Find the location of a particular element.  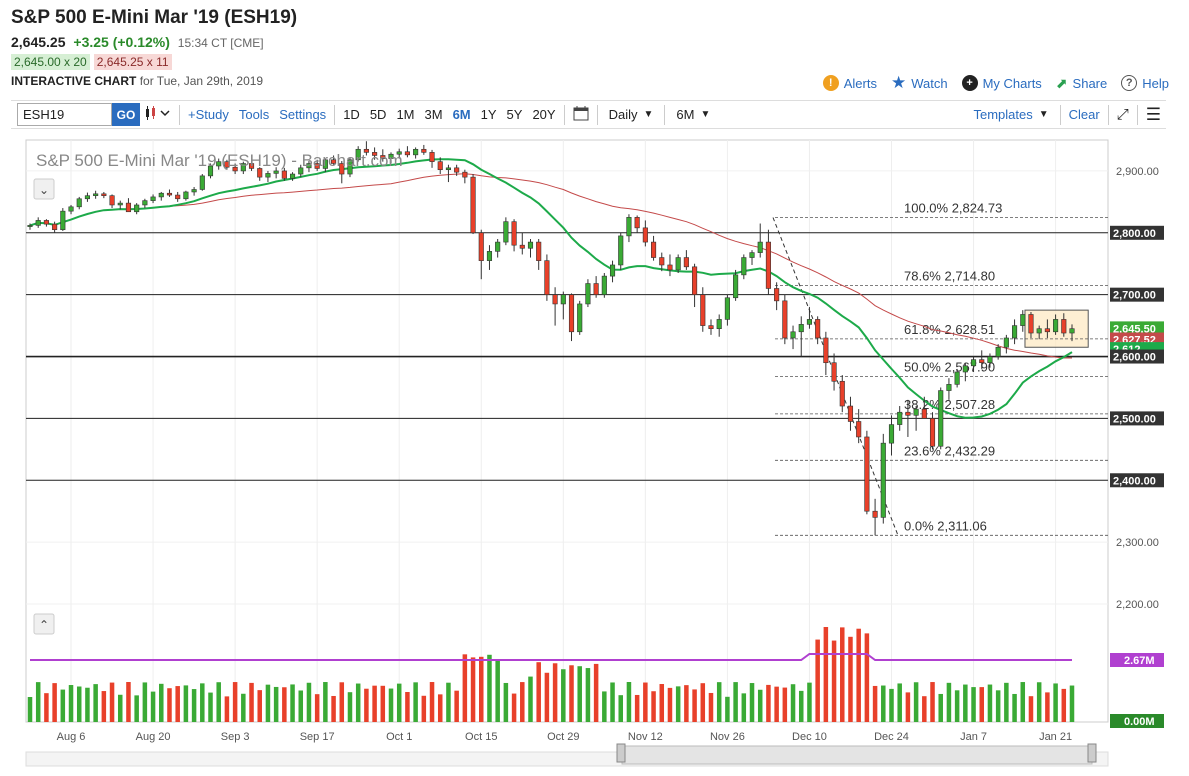

period-3m: 3M is located at coordinates (433, 114).